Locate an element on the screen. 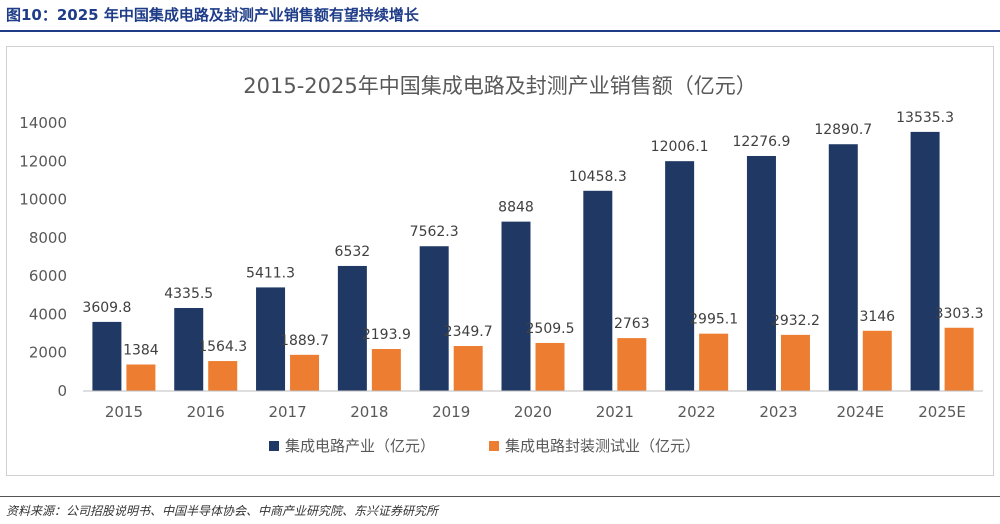 The height and width of the screenshot is (524, 1000). data-label: 2763 is located at coordinates (632, 324).